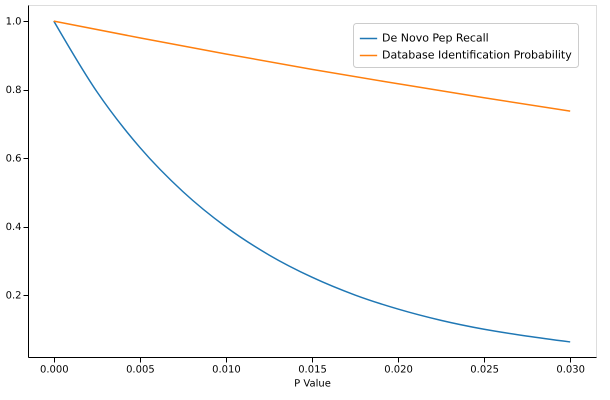 The image size is (610, 400). I want to click on x-tick-label: 0.005, so click(140, 370).